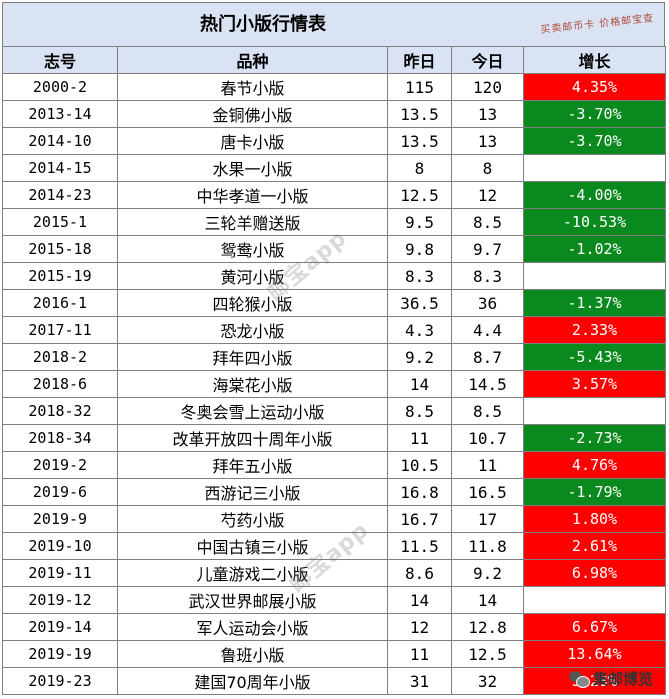 This screenshot has width=669, height=699. I want to click on today-price-cell: 10.7, so click(487, 438).